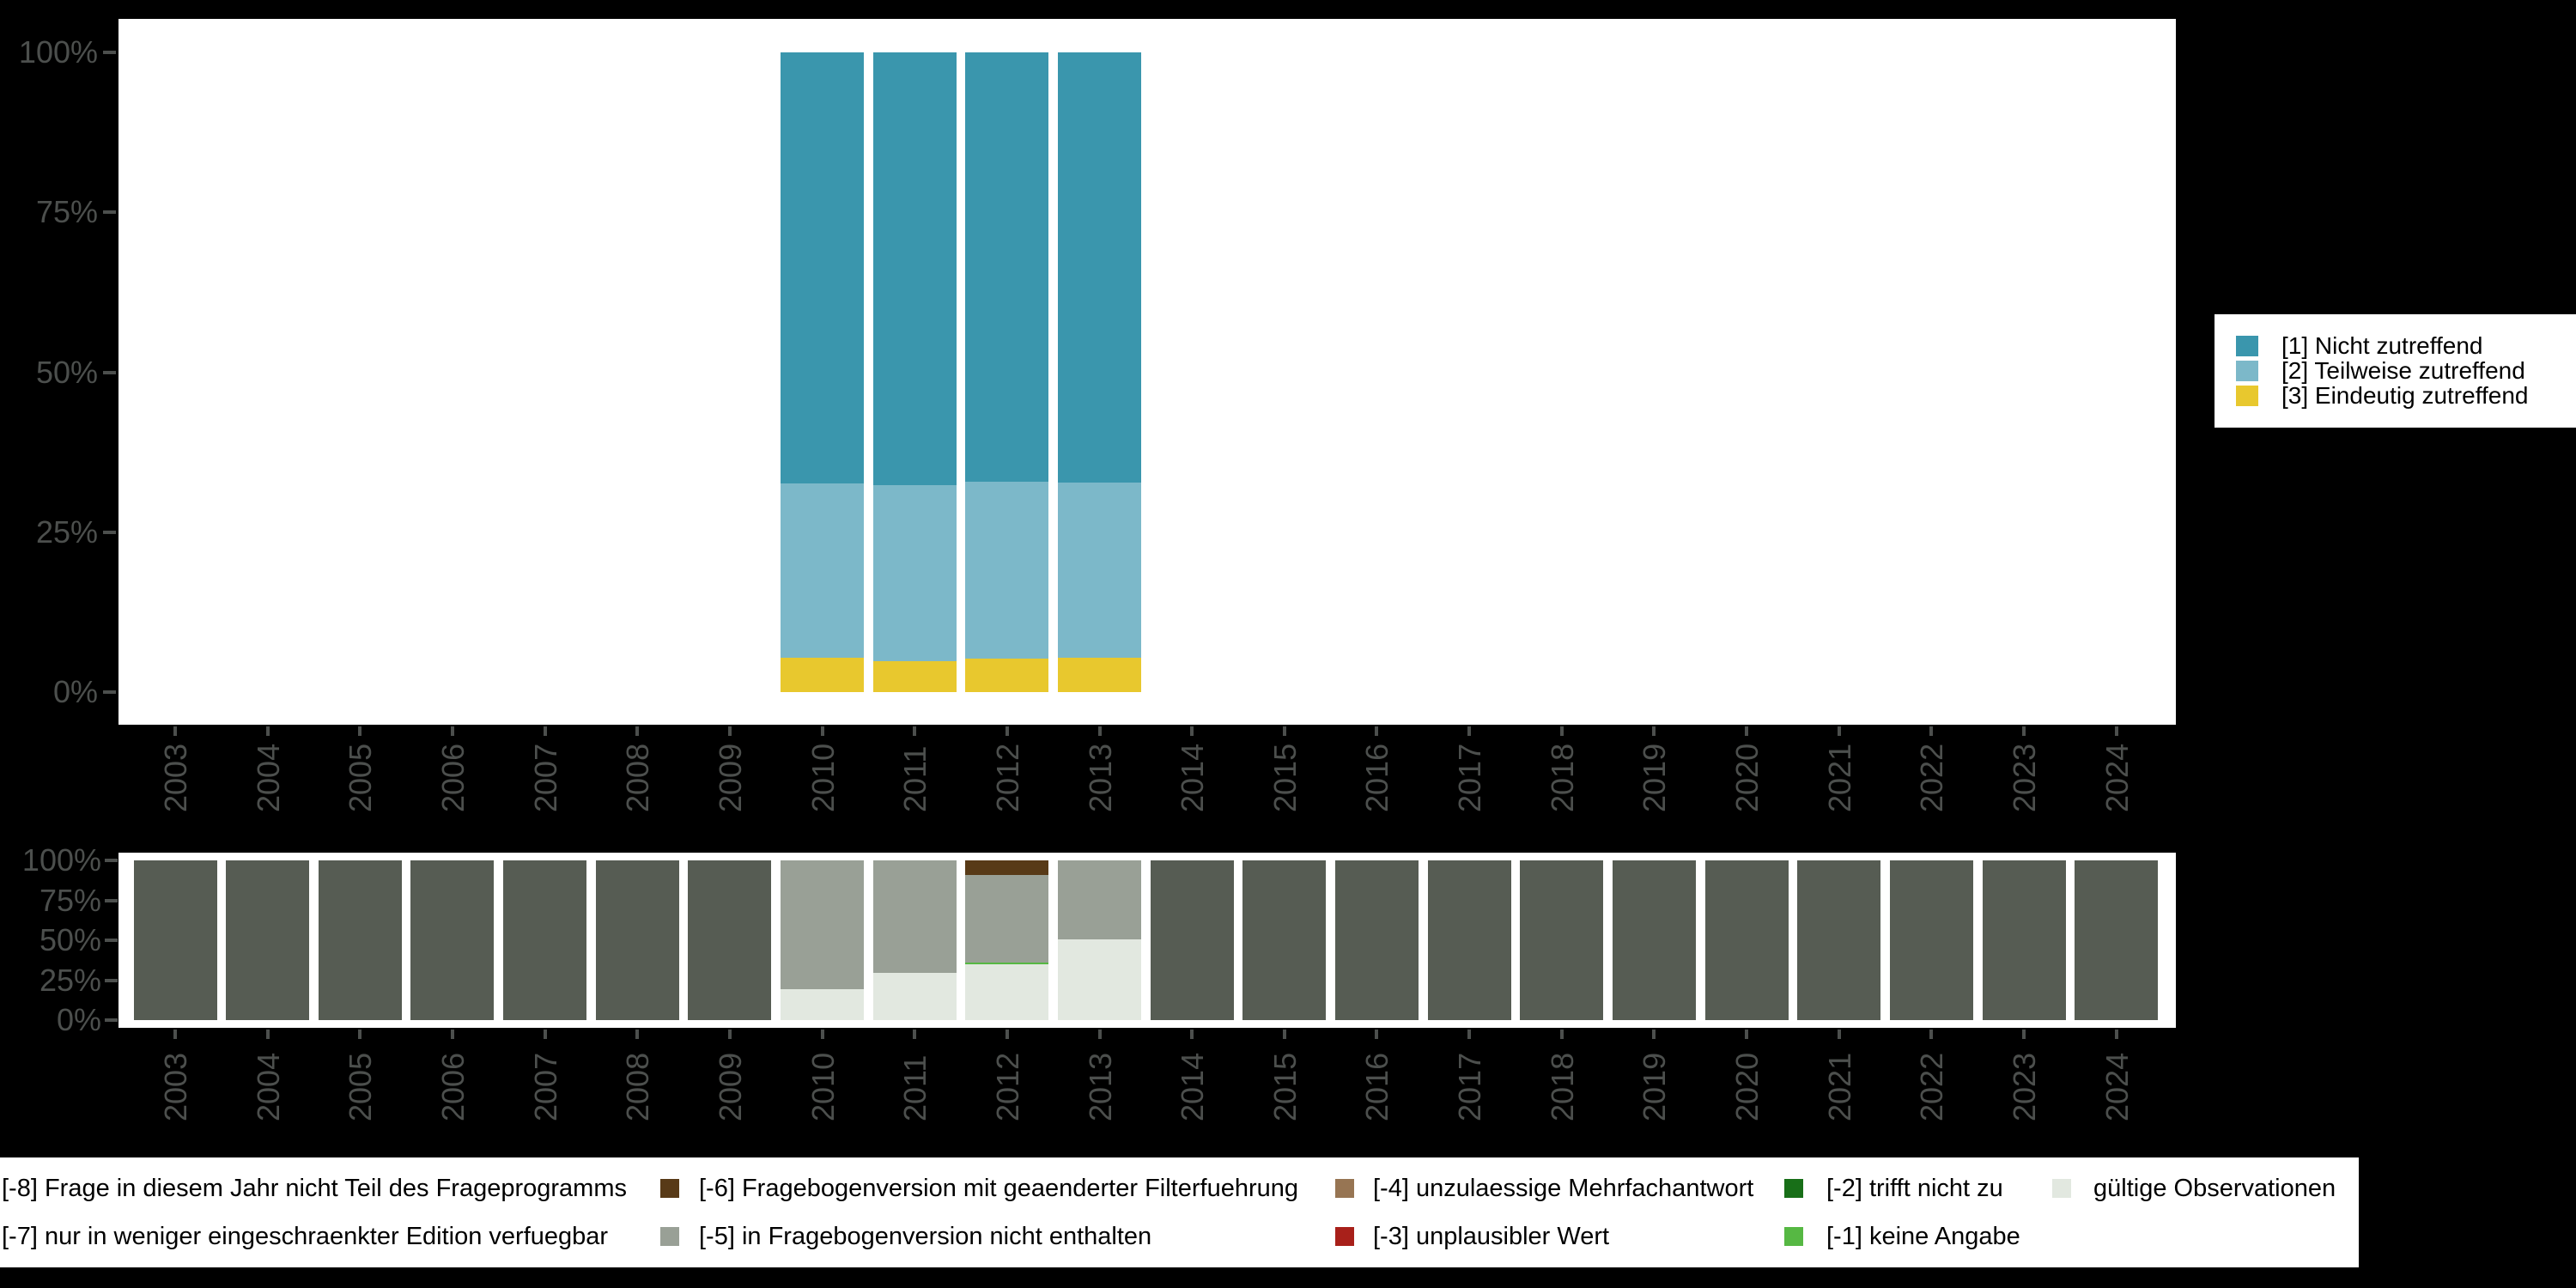 The height and width of the screenshot is (1288, 2576). What do you see at coordinates (669, 1188) in the screenshot?
I see `legend-swatch--6` at bounding box center [669, 1188].